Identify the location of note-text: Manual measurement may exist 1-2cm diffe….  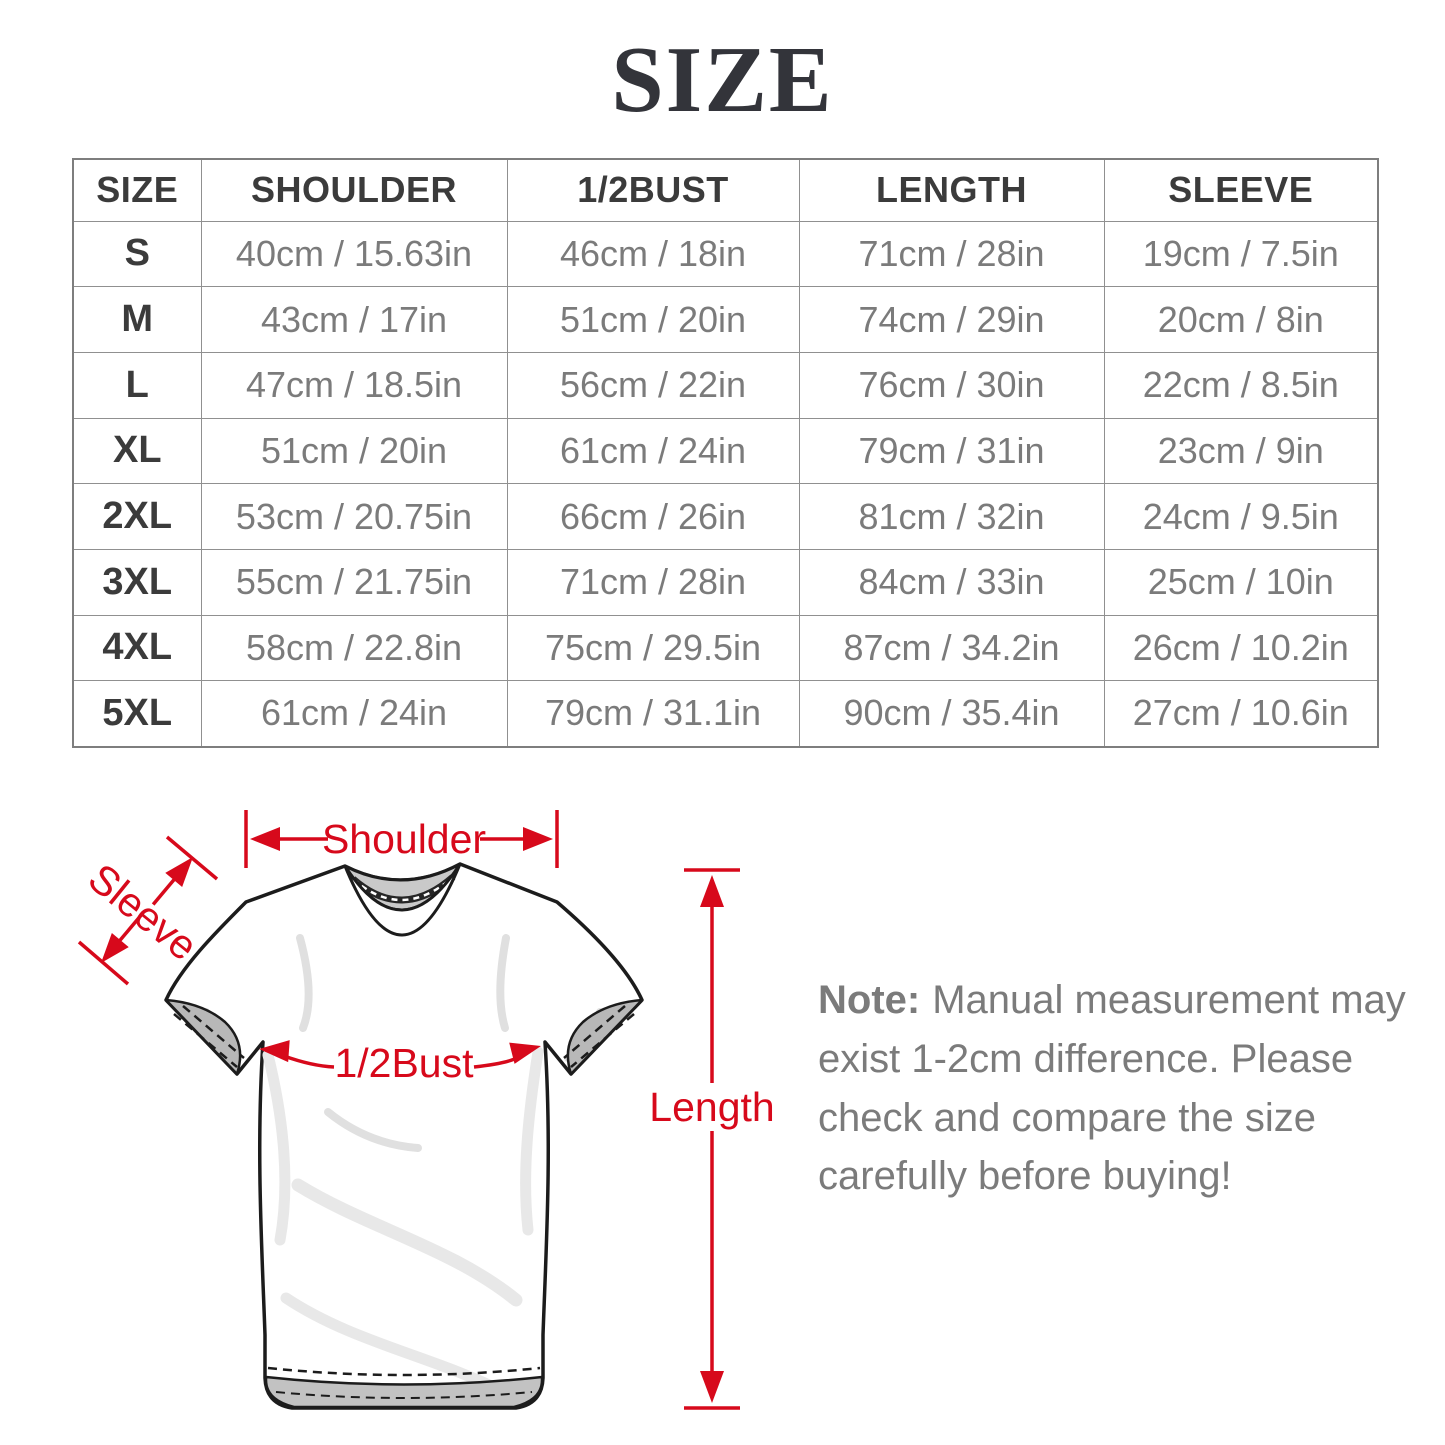
(1112, 1088).